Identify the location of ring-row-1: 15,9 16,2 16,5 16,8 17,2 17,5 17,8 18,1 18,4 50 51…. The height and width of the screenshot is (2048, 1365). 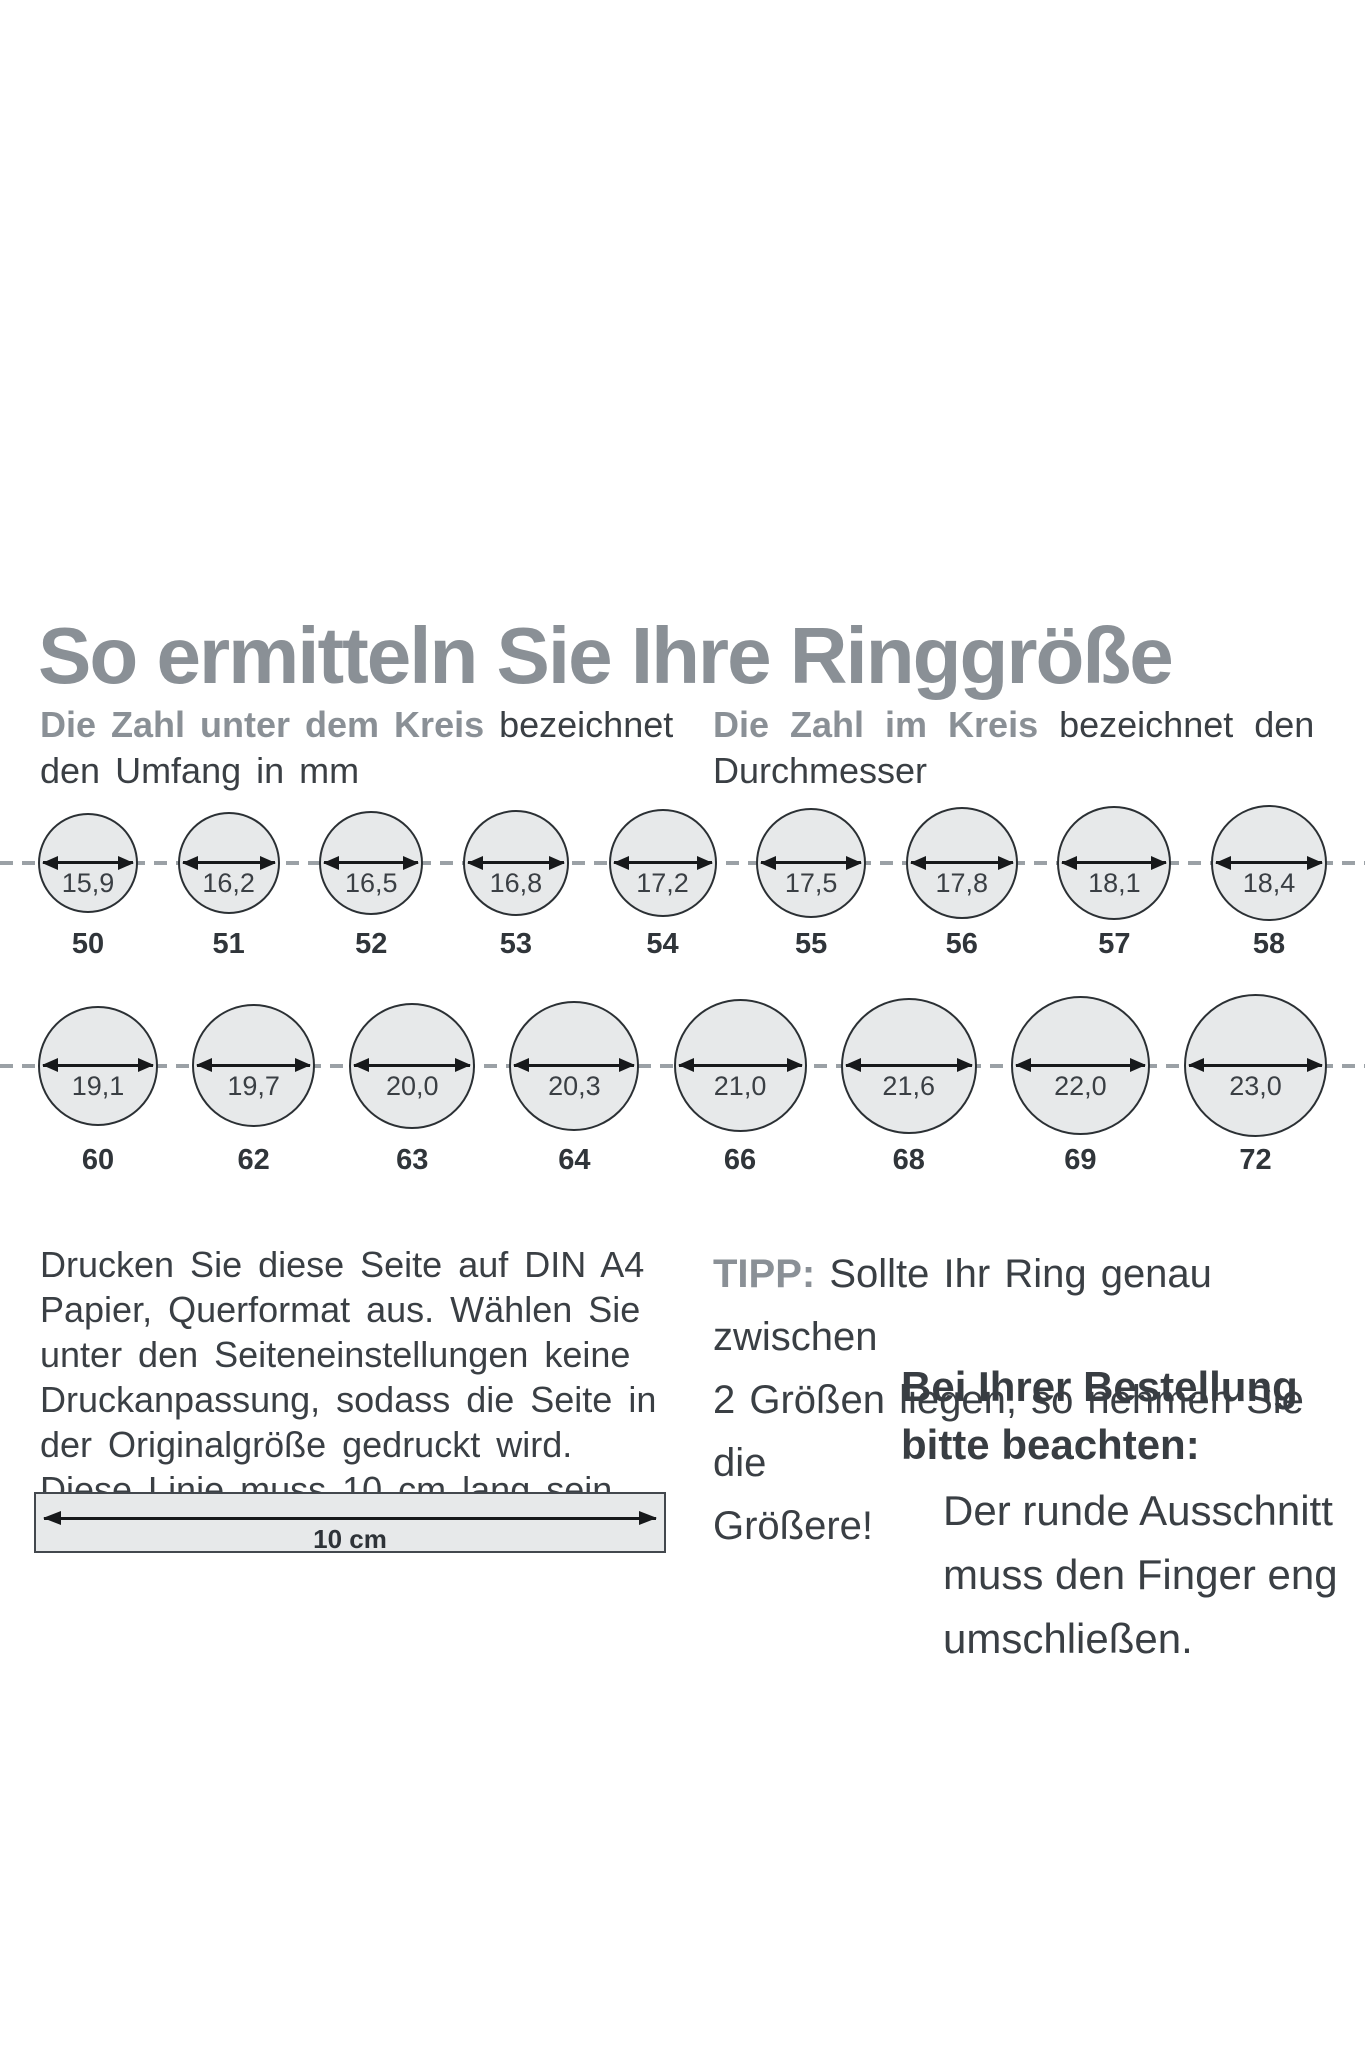
(682, 883).